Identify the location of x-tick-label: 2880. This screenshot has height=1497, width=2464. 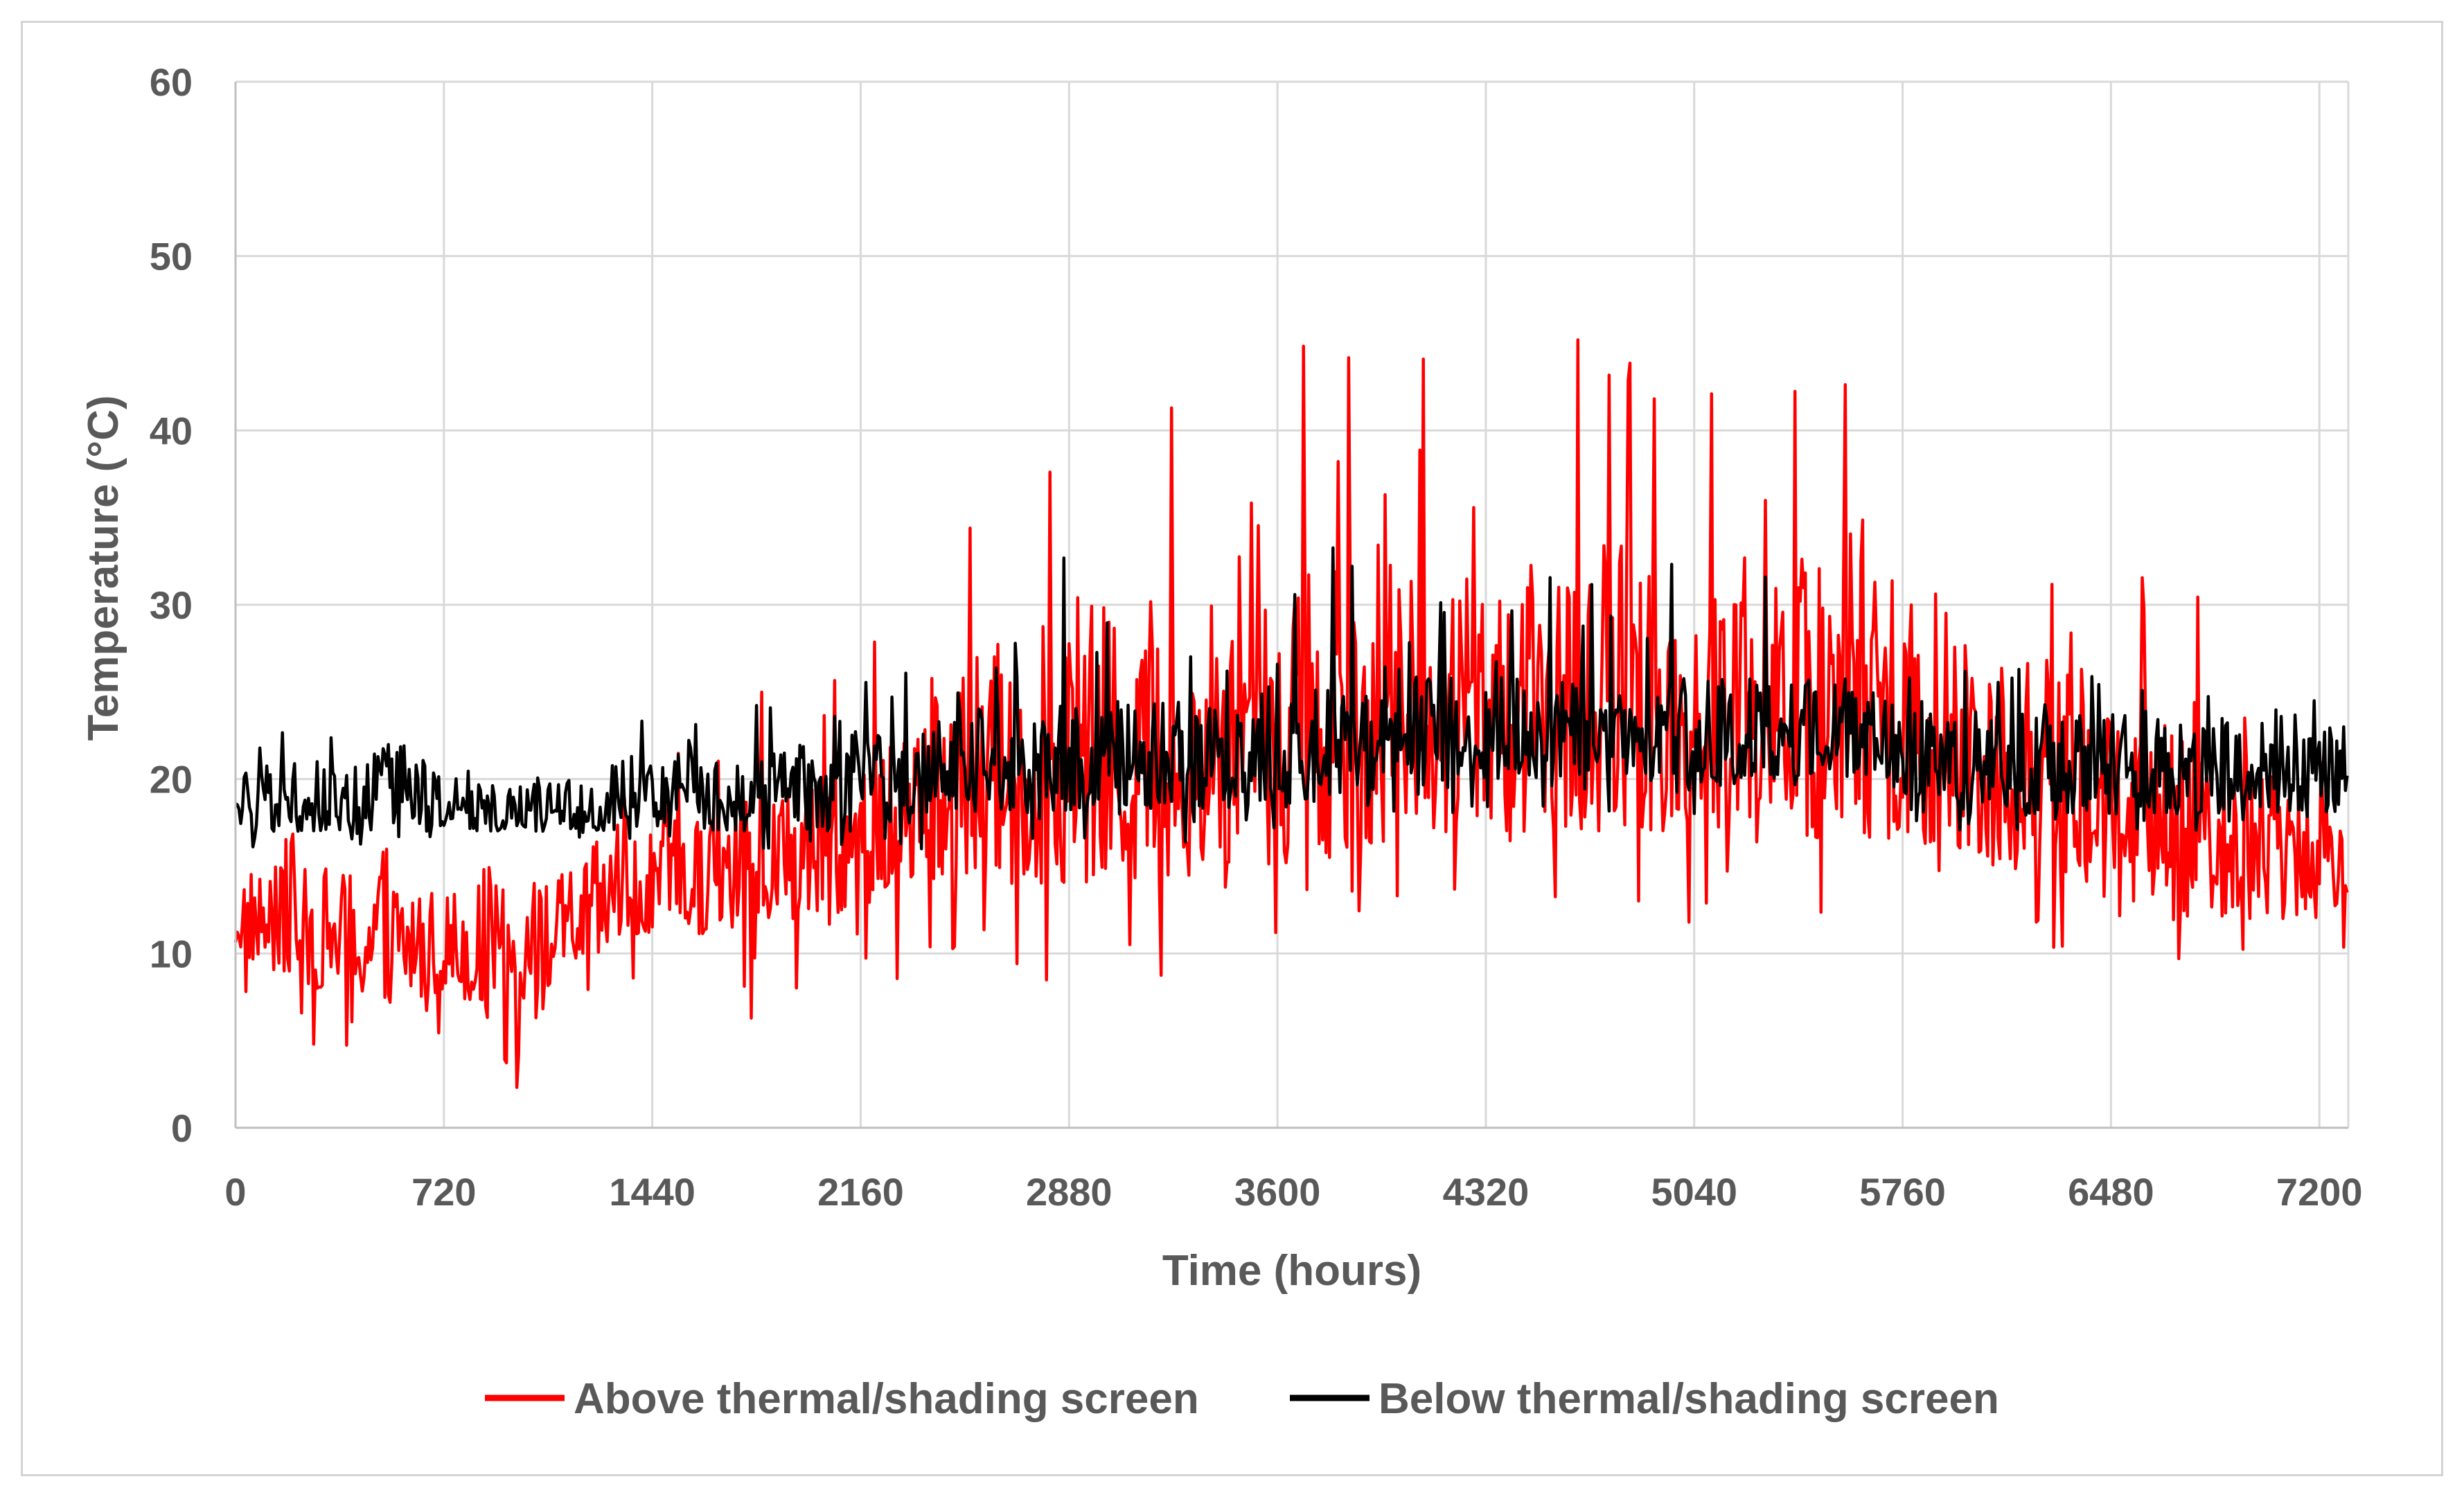
(1070, 1192).